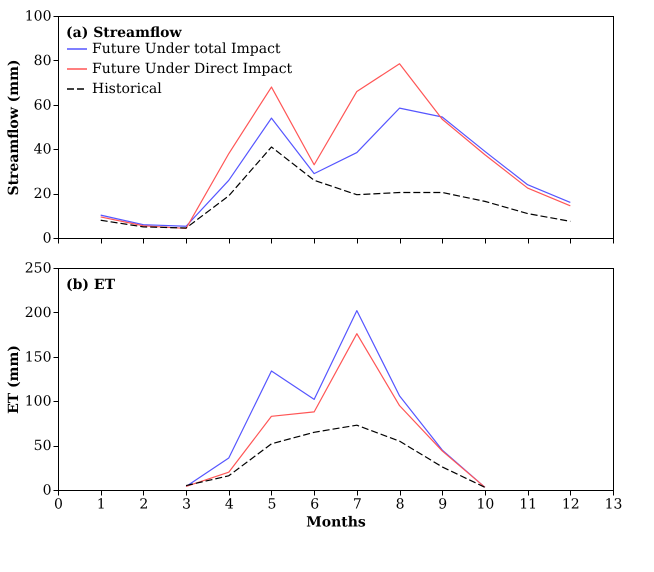 The height and width of the screenshot is (572, 654). Describe the element at coordinates (91, 285) in the screenshot. I see `text: (b) ET` at that location.